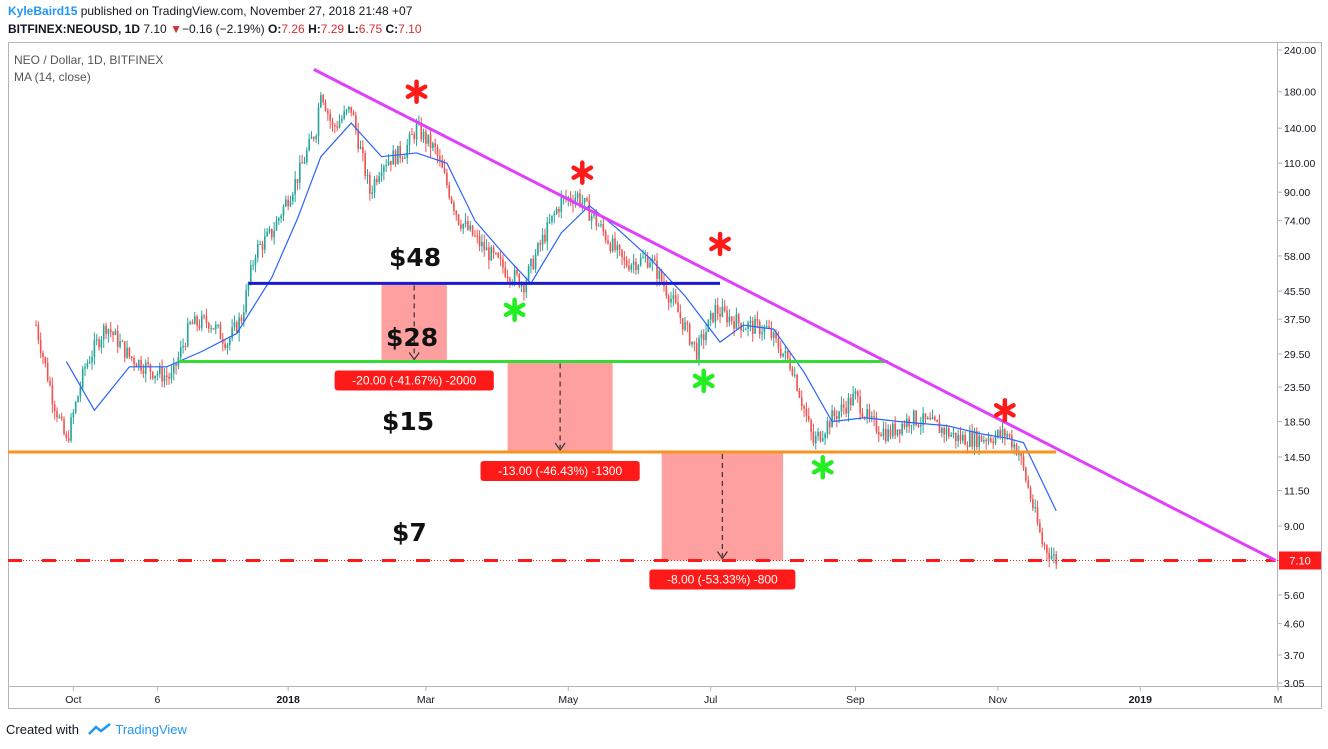 The image size is (1328, 749). Describe the element at coordinates (1300, 364) in the screenshot. I see `price-axis` at that location.